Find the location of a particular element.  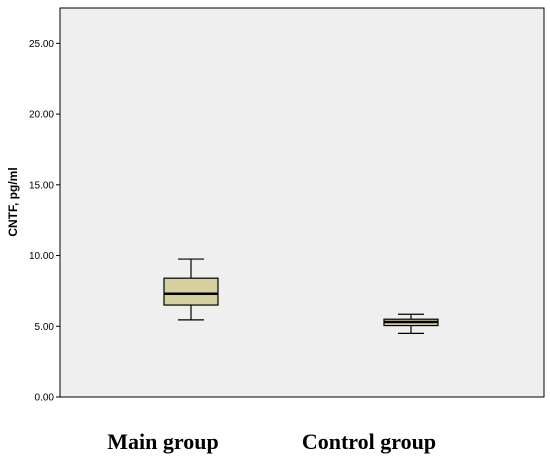

x-axis-labels: Main group Control group is located at coordinates (271, 441).